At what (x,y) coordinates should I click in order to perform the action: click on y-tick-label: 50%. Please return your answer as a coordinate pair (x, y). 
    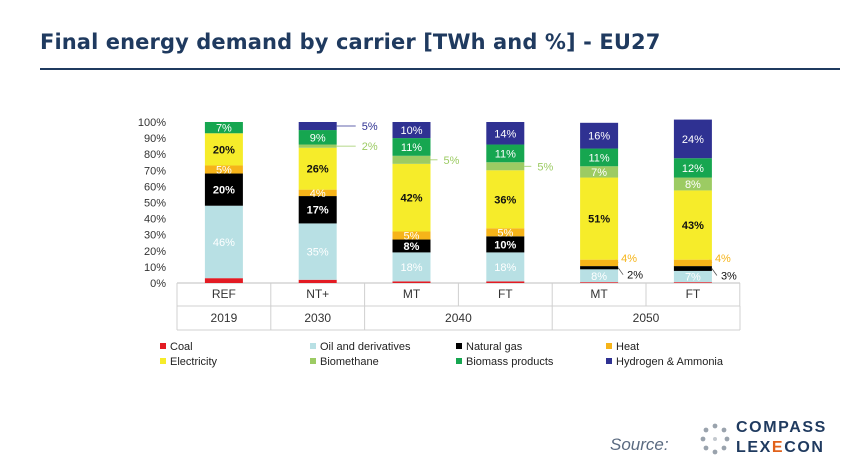
    Looking at the image, I should click on (155, 204).